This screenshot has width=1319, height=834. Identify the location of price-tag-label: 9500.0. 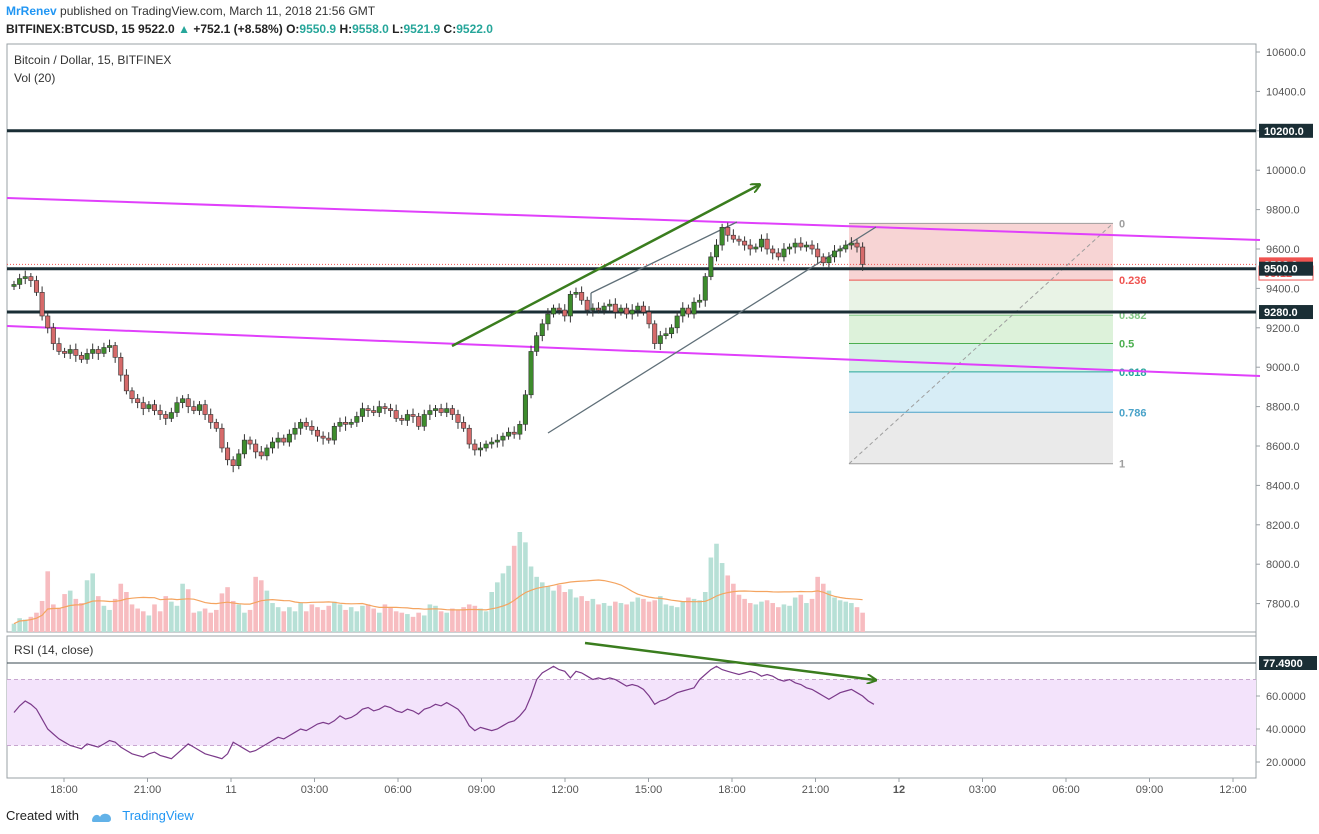
(1281, 270).